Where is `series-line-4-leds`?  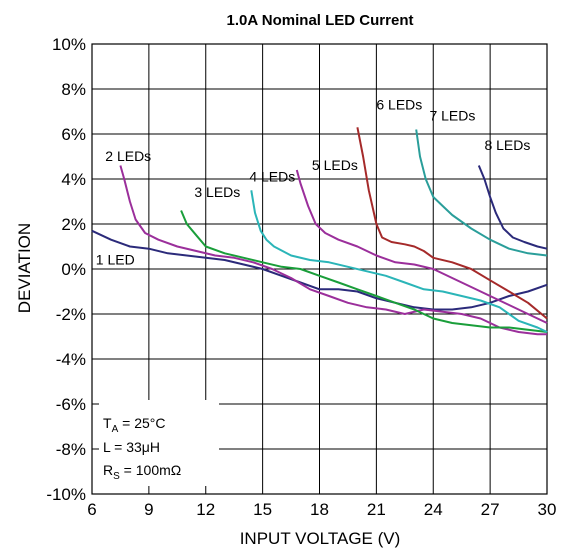
series-line-4-leds is located at coordinates (399, 261).